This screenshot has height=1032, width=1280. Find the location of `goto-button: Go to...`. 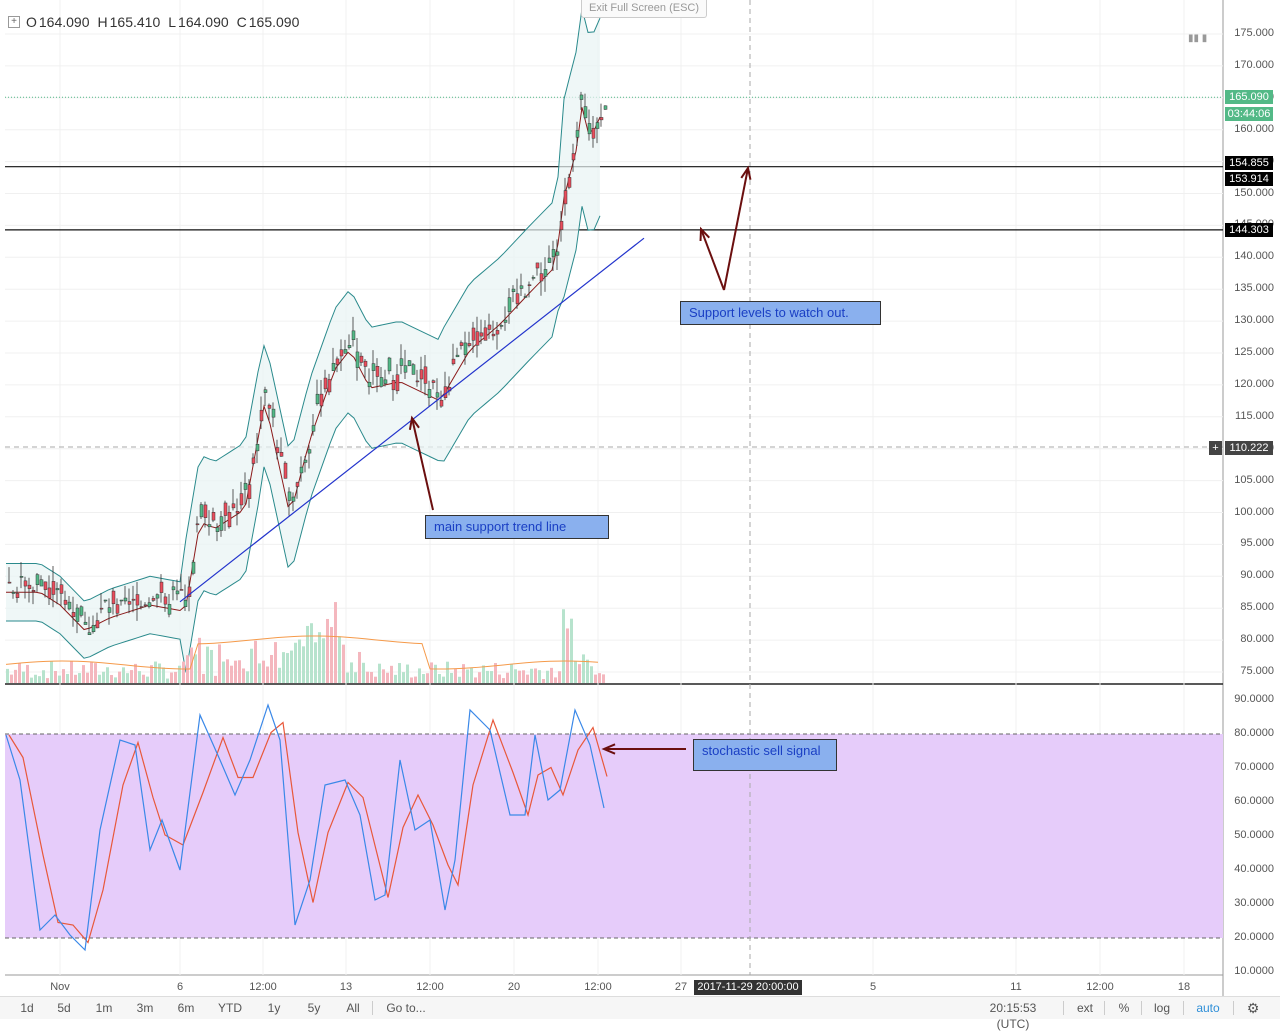

goto-button: Go to... is located at coordinates (406, 1008).